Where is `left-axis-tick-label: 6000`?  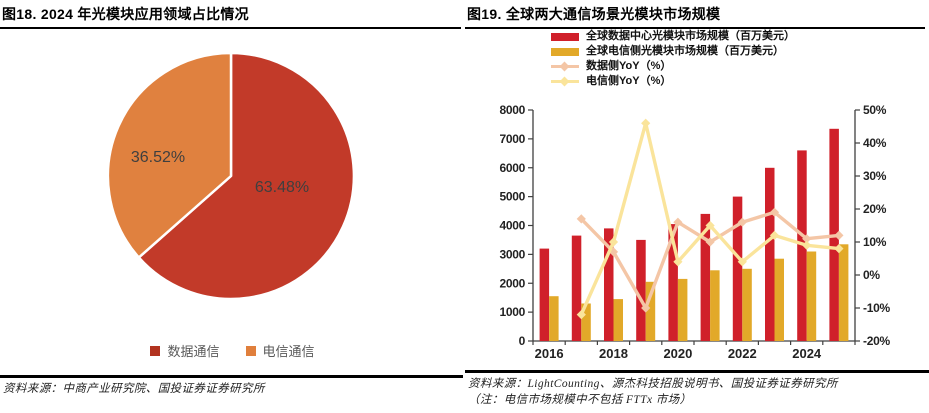 left-axis-tick-label: 6000 is located at coordinates (513, 168).